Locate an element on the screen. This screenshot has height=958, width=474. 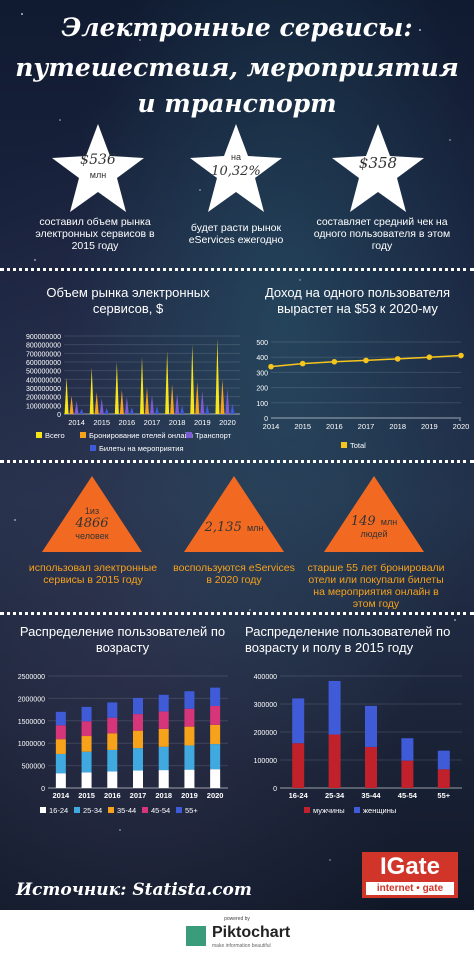
y-tick-label: 200 is located at coordinates (262, 389).